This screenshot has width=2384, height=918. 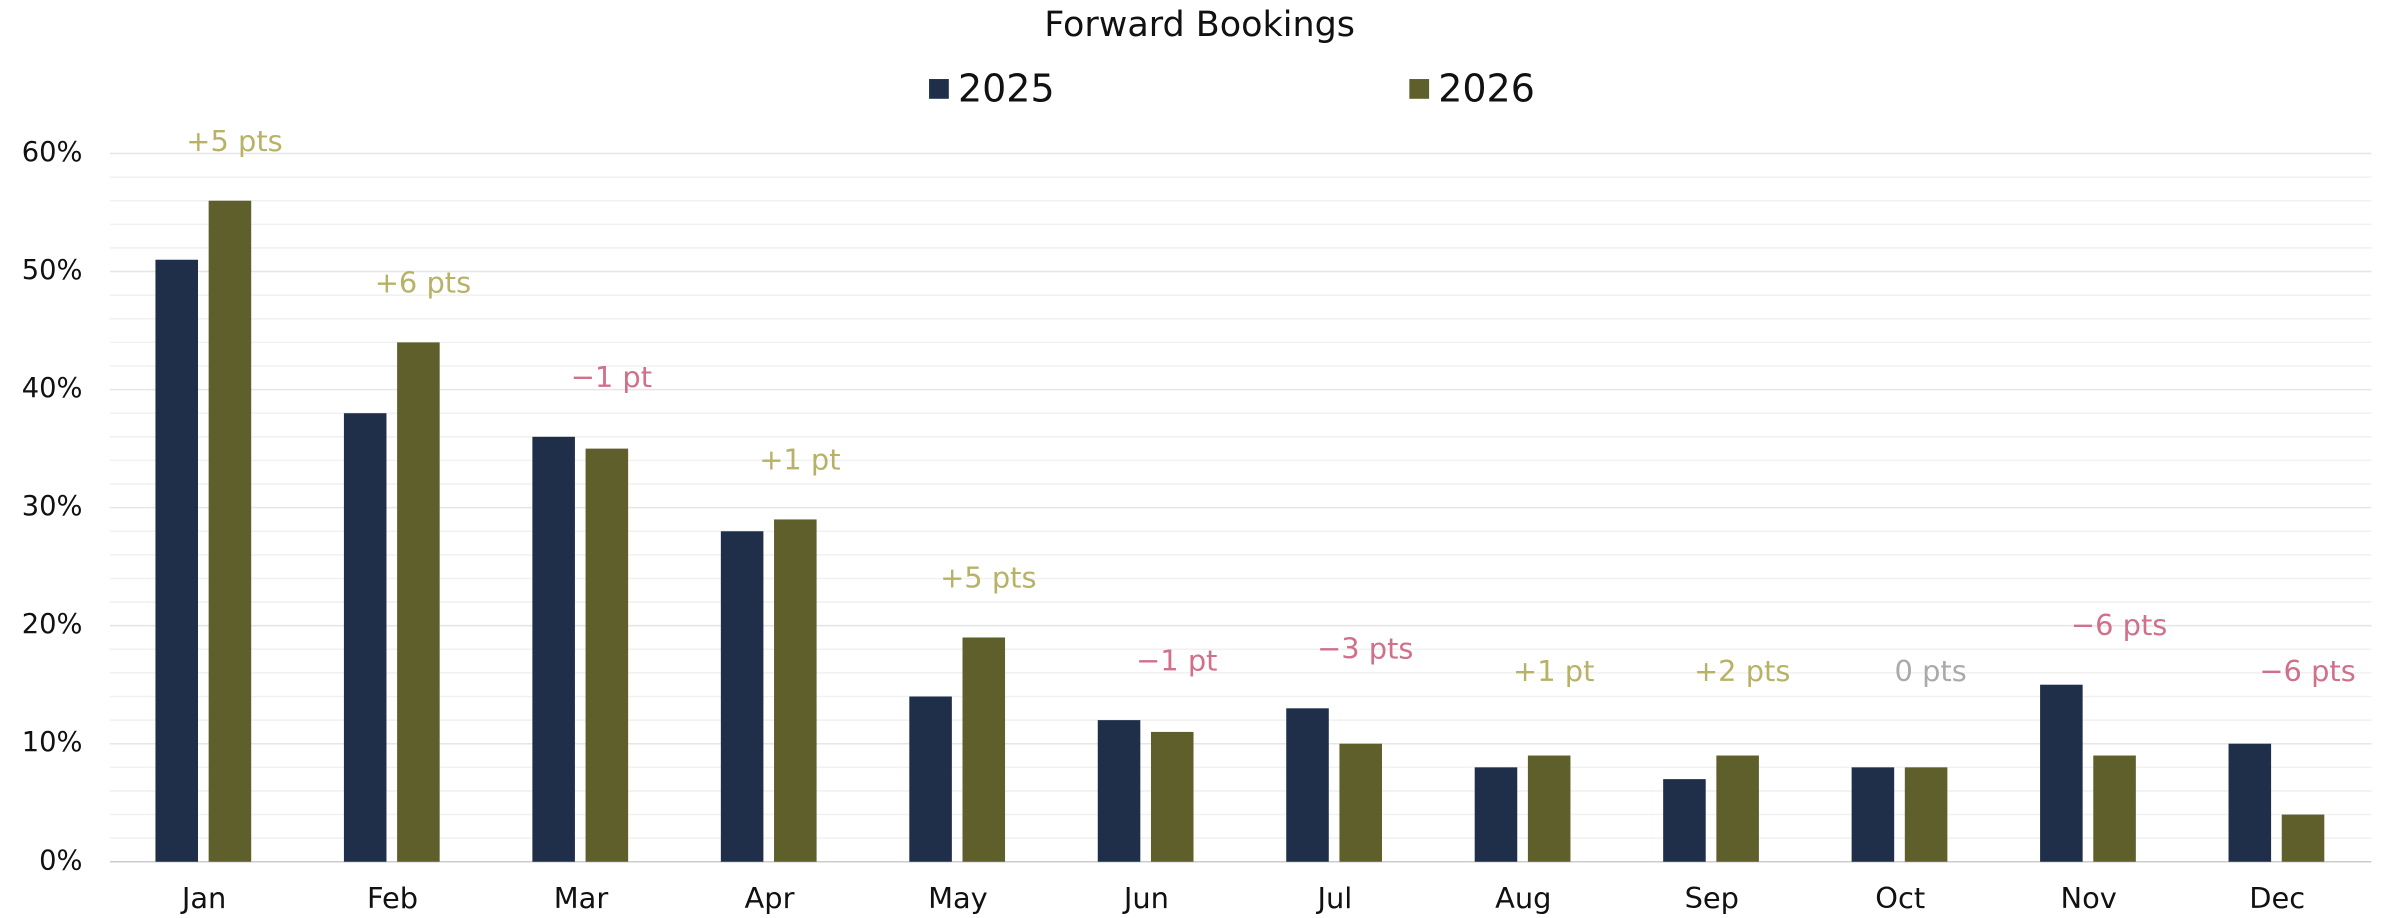 I want to click on x-tick-label: Mar, so click(x=581, y=898).